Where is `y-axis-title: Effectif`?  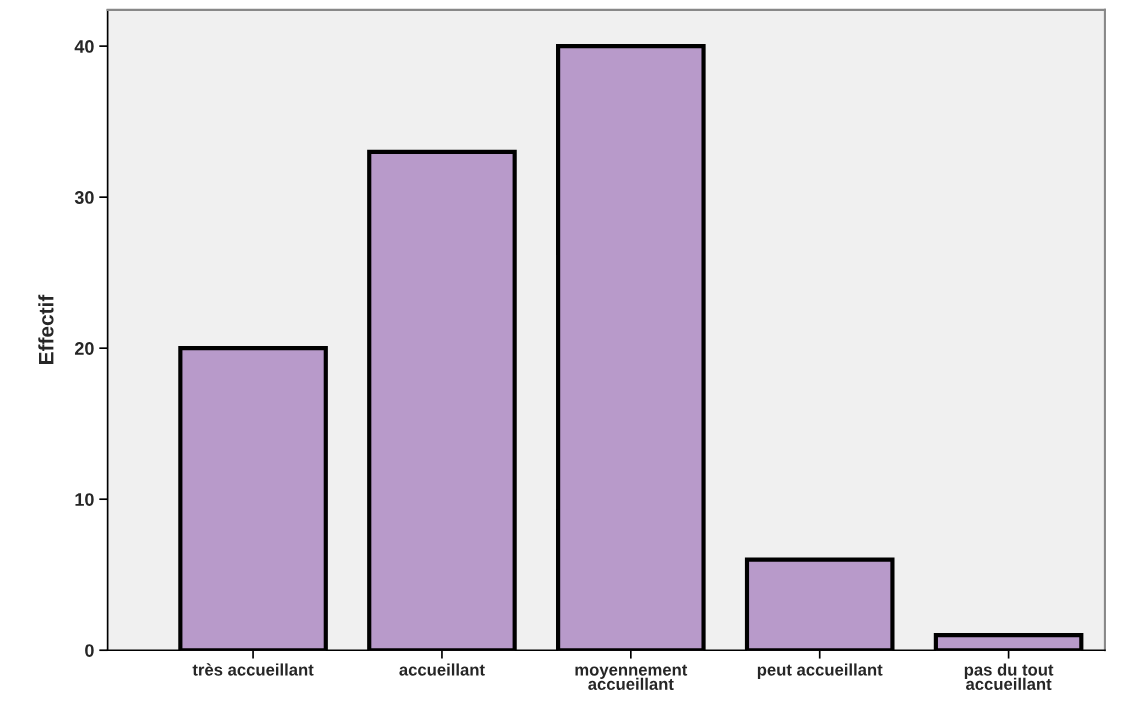
y-axis-title: Effectif is located at coordinates (46, 329).